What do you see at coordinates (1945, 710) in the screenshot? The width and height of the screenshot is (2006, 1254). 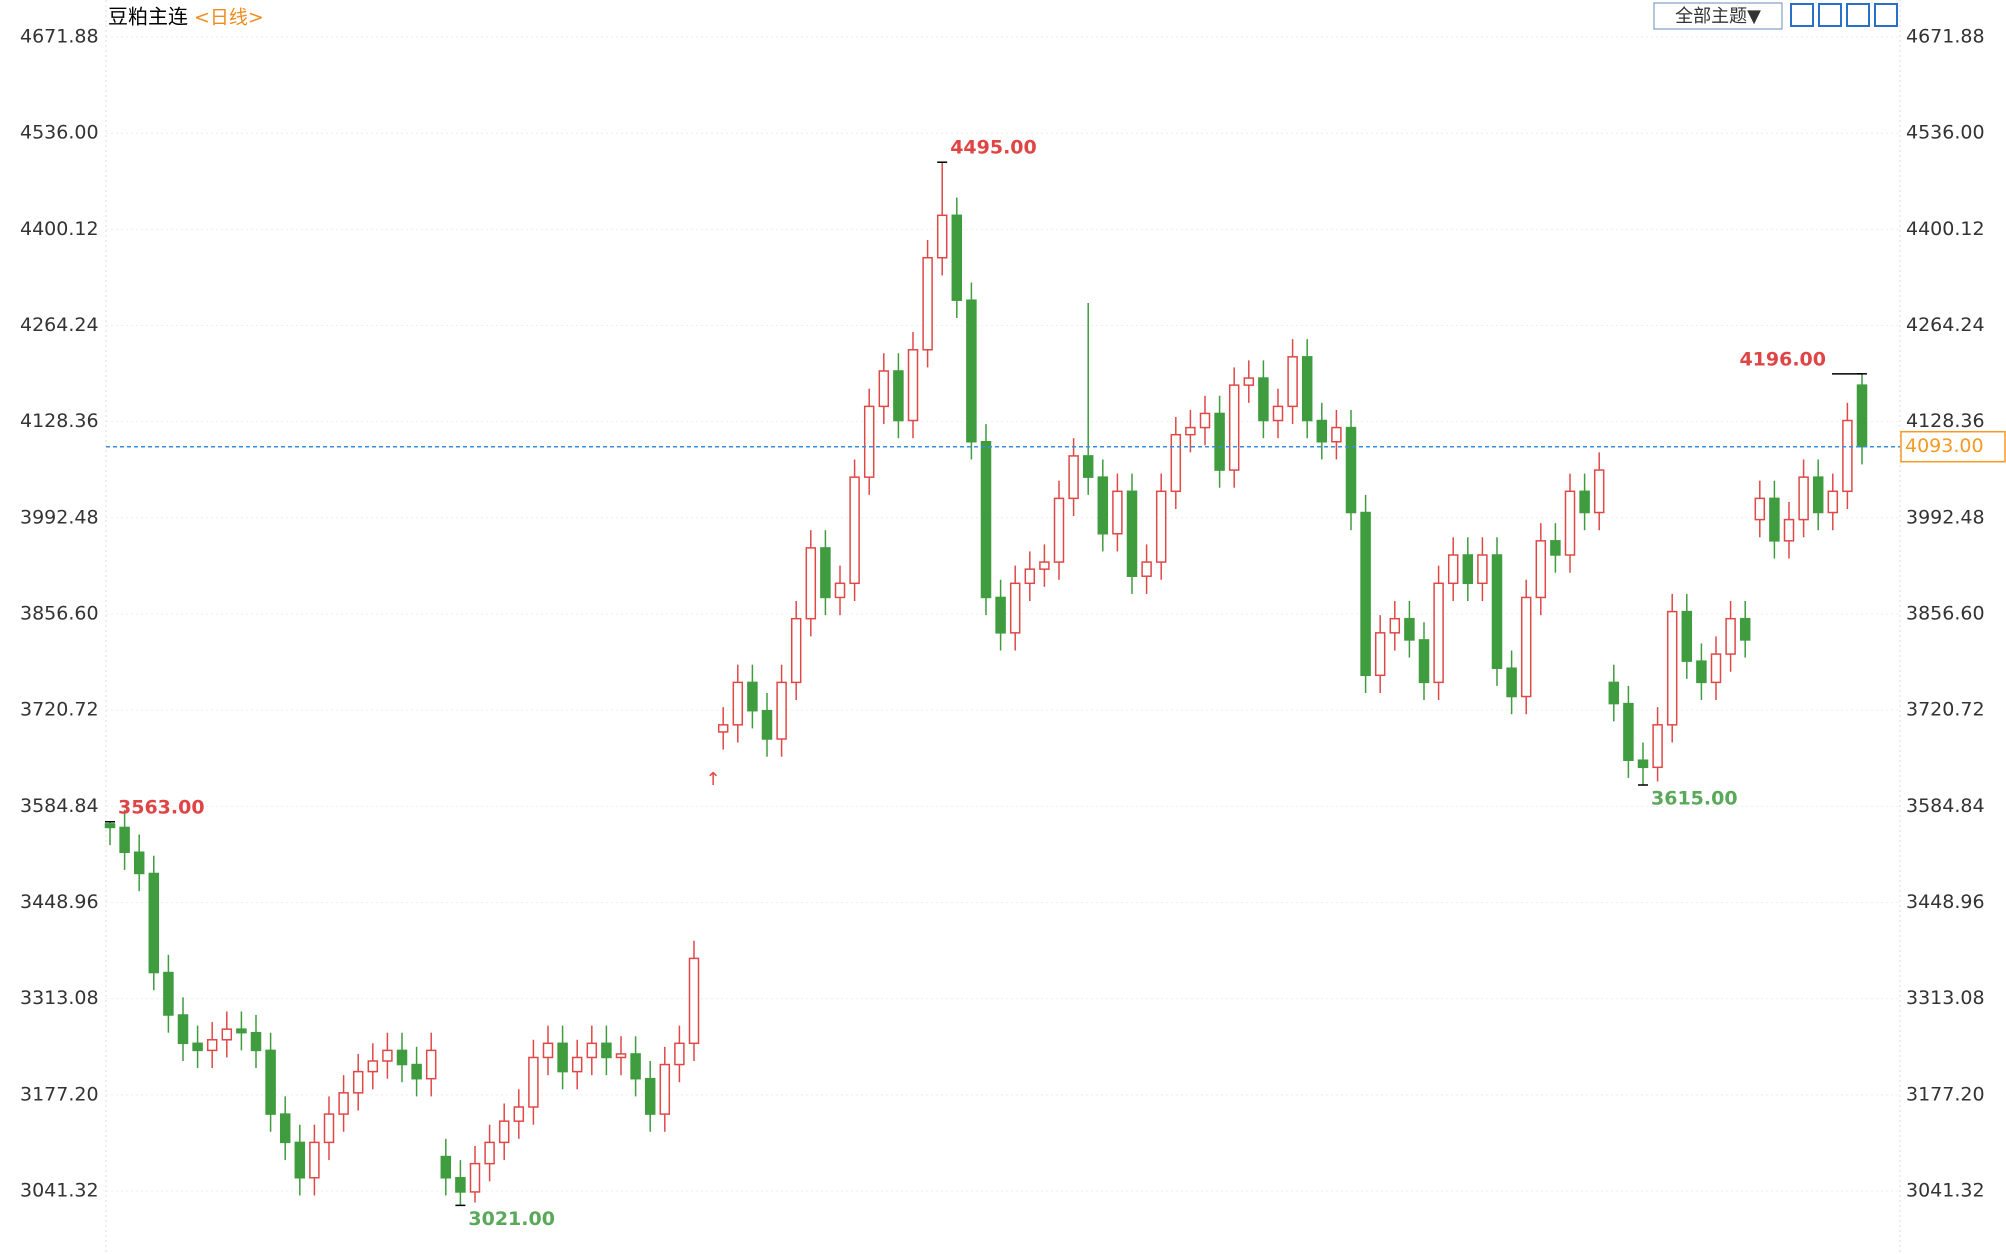 I see `y2-tick-label: 3720.72` at bounding box center [1945, 710].